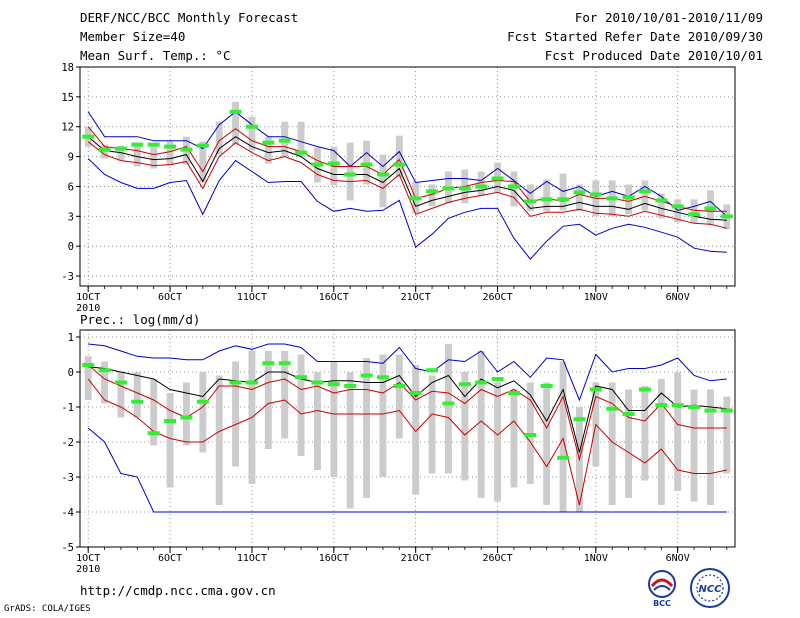 The image size is (800, 618). Describe the element at coordinates (67, 277) in the screenshot. I see `y-tick-label: -3` at that location.